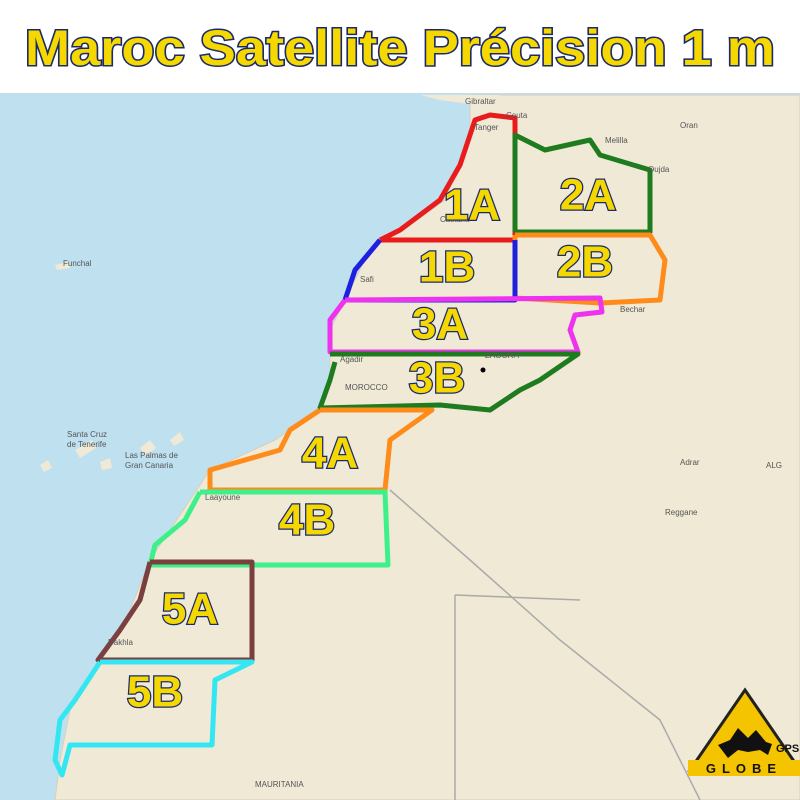 Image resolution: width=800 pixels, height=800 pixels. What do you see at coordinates (120, 642) in the screenshot?
I see `place-name: Dakhla` at bounding box center [120, 642].